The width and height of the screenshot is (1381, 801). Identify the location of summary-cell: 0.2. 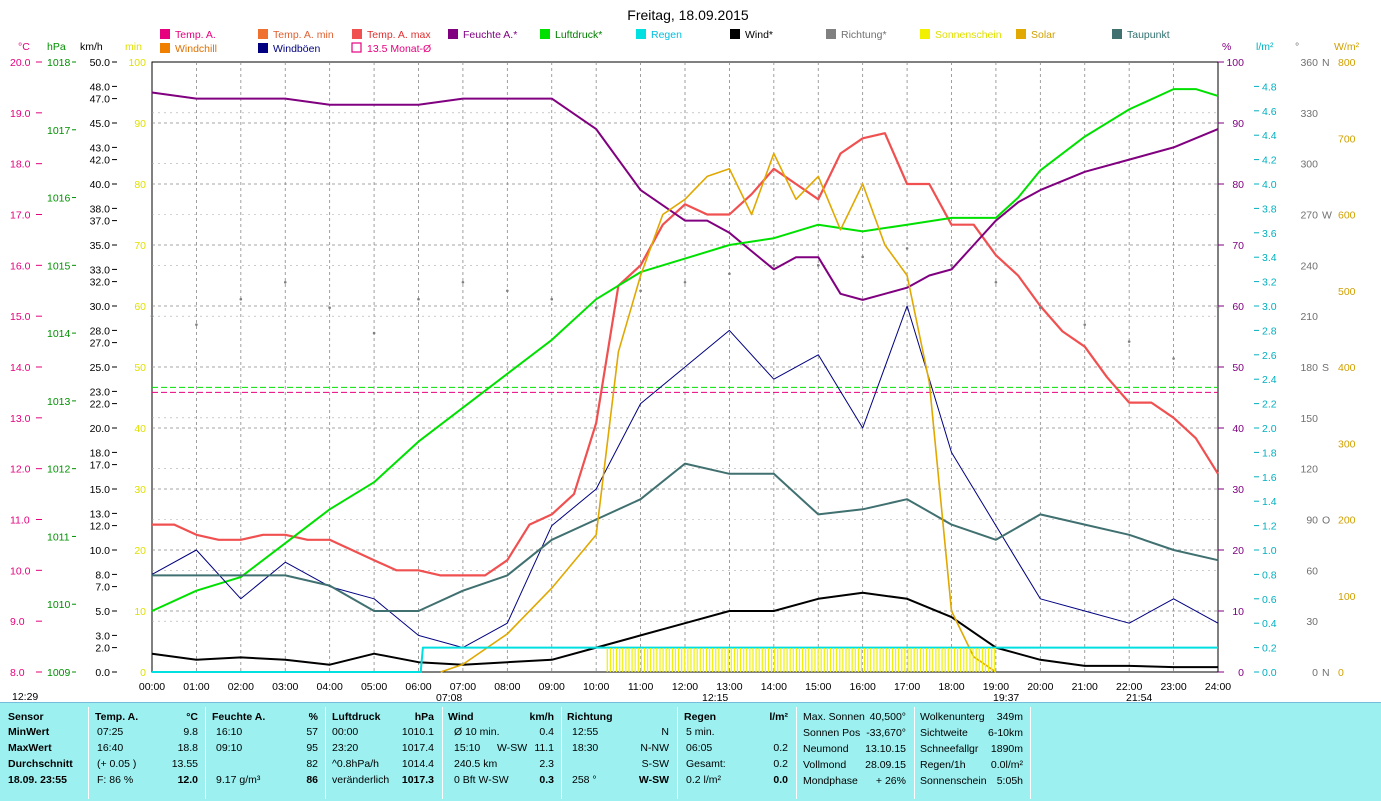
(780, 748).